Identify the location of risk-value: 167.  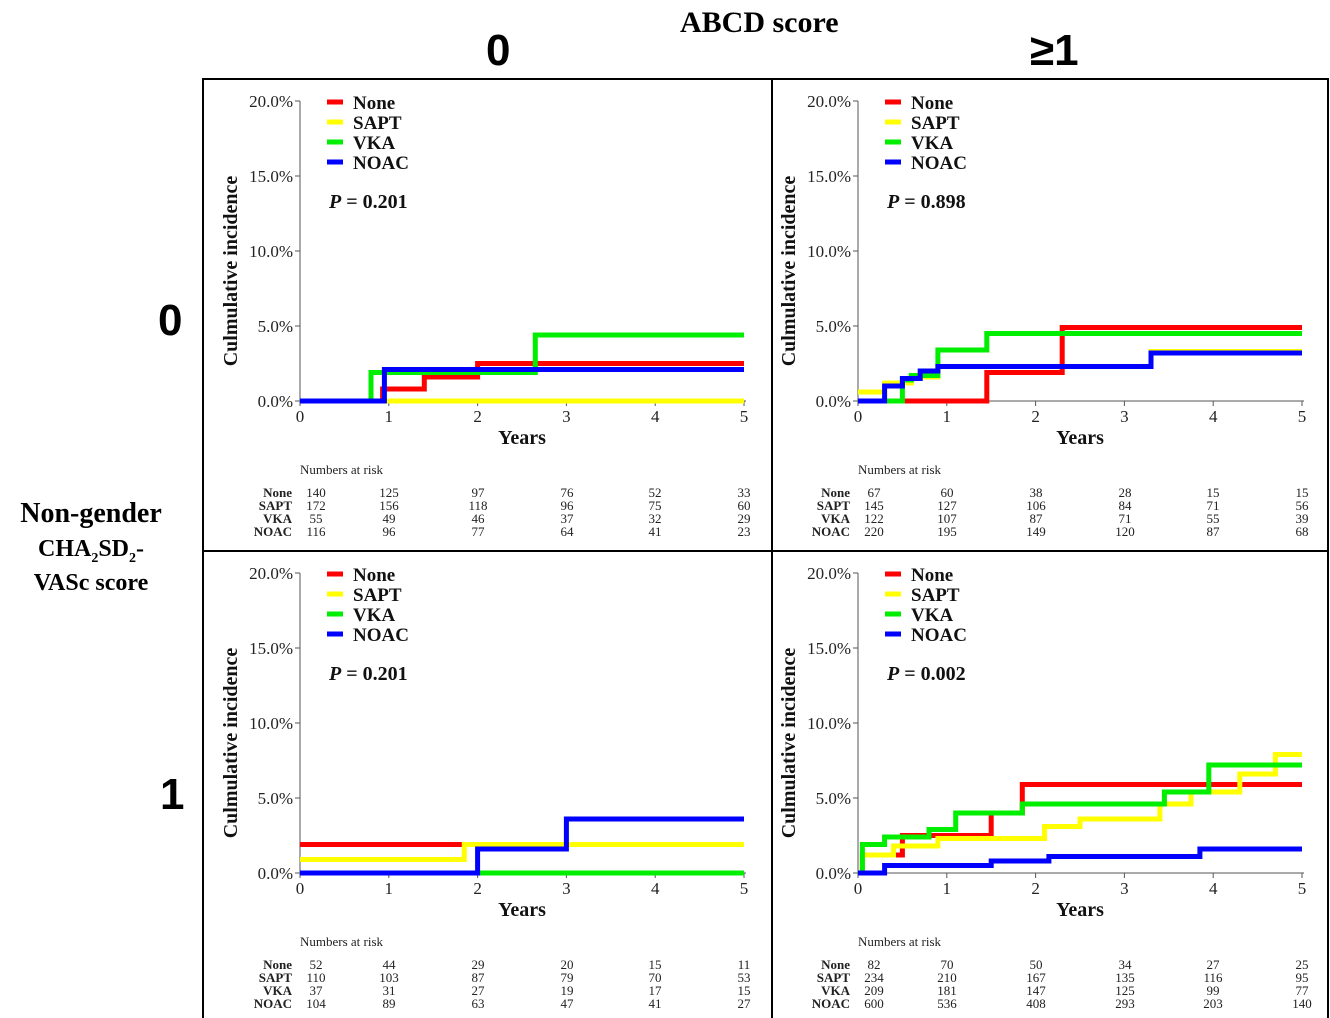
(1036, 977).